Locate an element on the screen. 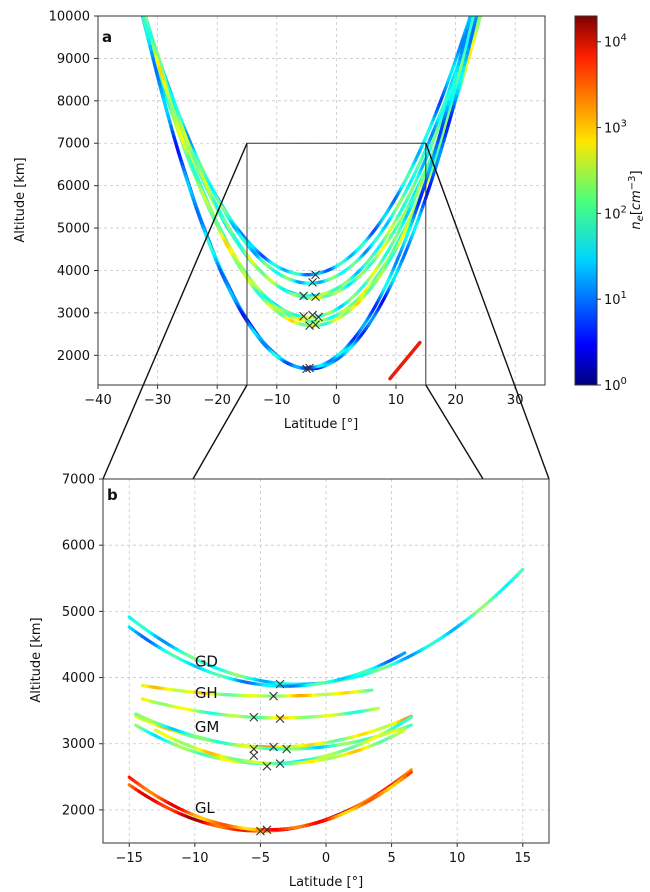 The height and width of the screenshot is (892, 650). panel-b-x-tick-label: −15 is located at coordinates (129, 858).